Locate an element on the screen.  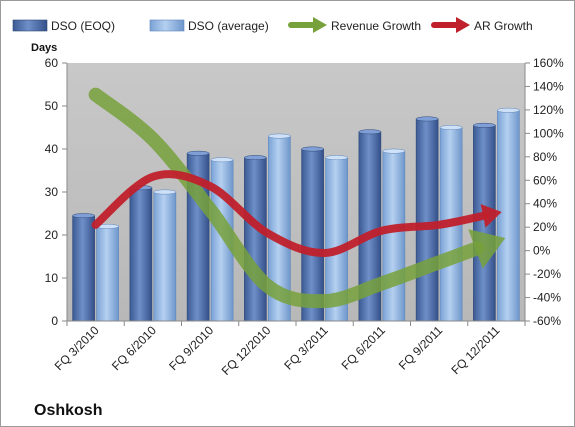
legend-label-revenue-growth: Revenue Growth is located at coordinates (376, 26).